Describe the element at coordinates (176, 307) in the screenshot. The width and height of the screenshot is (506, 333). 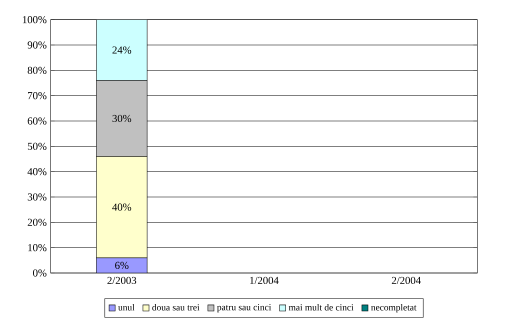
I see `legend-label: doua sau trei` at that location.